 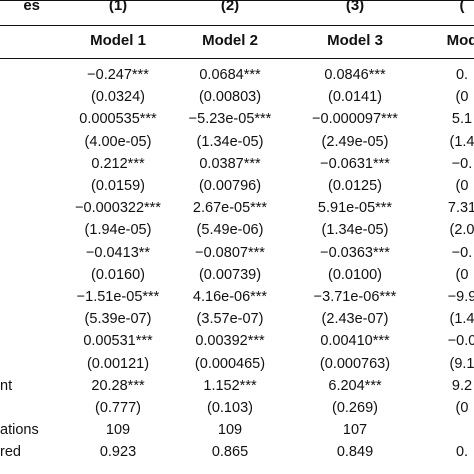 What do you see at coordinates (355, 208) in the screenshot?
I see `table-cell: 5.91e-05***` at bounding box center [355, 208].